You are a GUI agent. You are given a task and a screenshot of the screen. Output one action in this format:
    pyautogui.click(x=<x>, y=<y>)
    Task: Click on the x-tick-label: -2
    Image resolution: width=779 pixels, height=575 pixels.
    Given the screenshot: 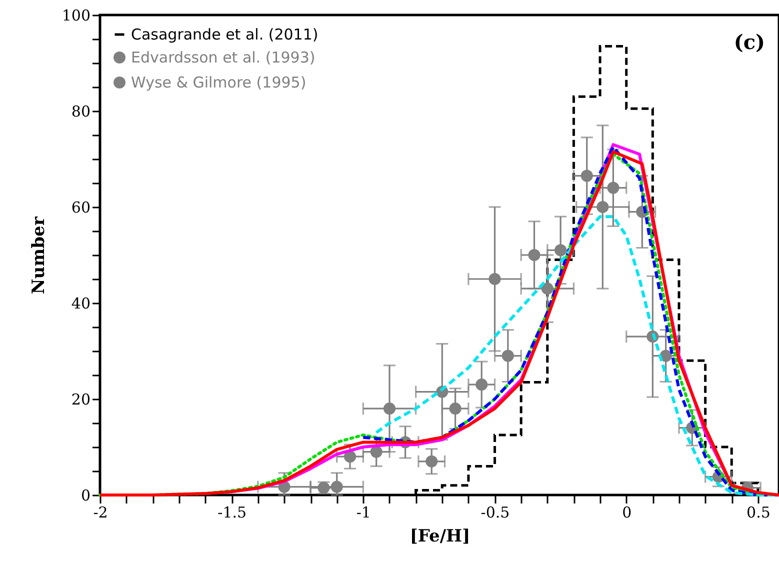 What is the action you would take?
    pyautogui.click(x=100, y=513)
    